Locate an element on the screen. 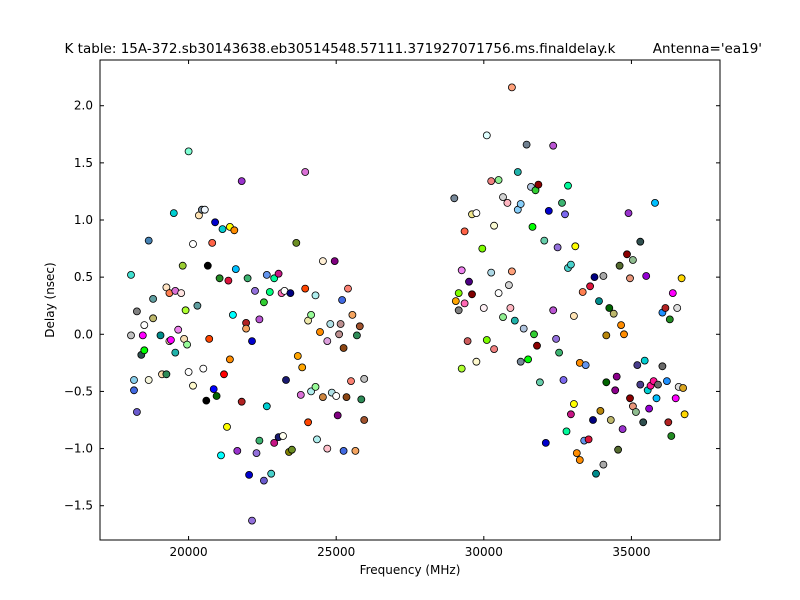 The height and width of the screenshot is (600, 800). y-tick-label: −1.5 is located at coordinates (78, 506).